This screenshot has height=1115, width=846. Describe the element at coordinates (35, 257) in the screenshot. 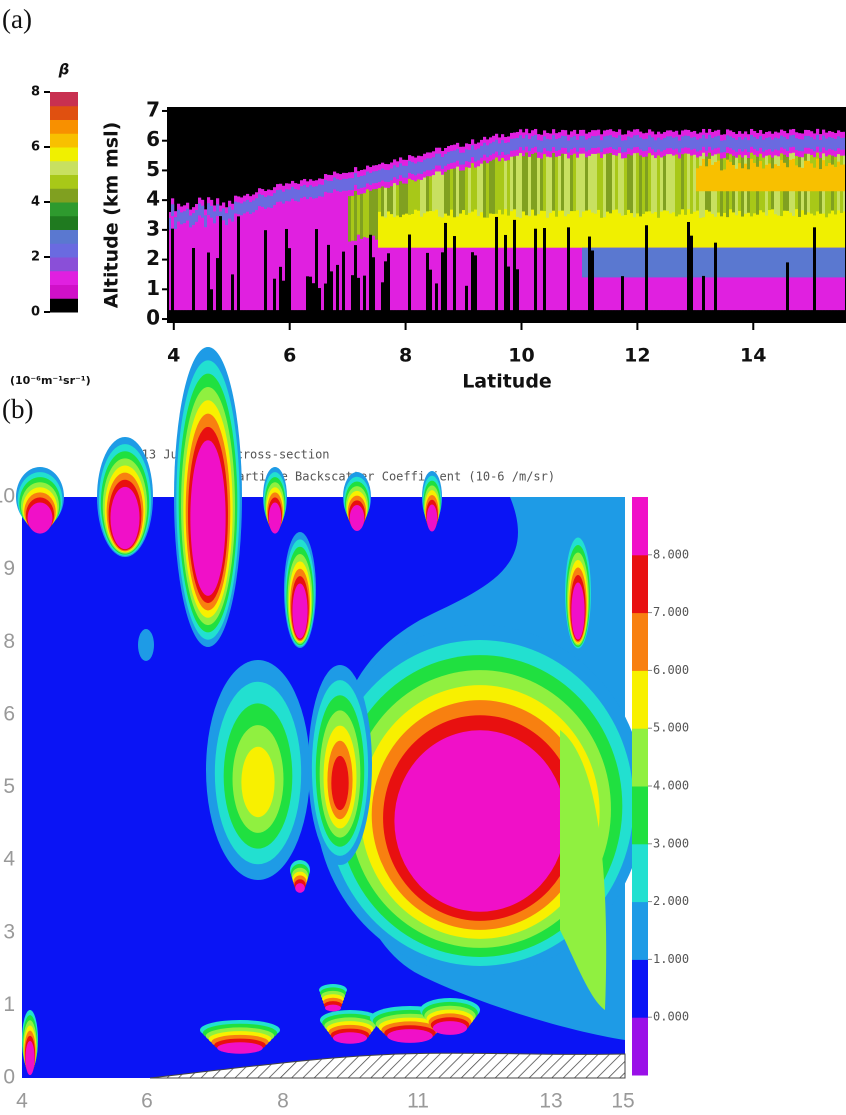

I see `colorbar-tick-label: 2` at that location.